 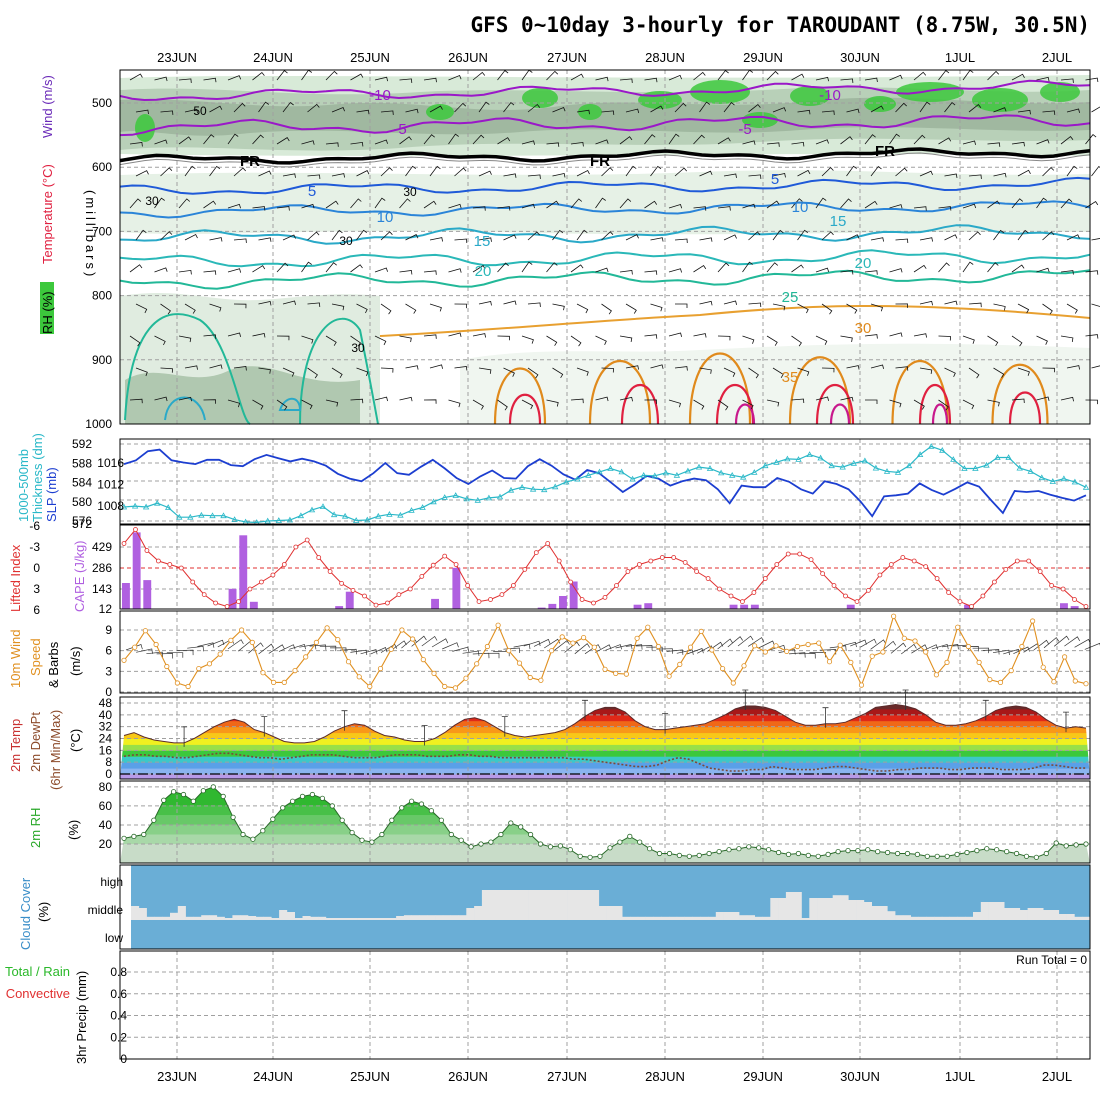 I want to click on precip-tick: 0.6, so click(x=118, y=994).